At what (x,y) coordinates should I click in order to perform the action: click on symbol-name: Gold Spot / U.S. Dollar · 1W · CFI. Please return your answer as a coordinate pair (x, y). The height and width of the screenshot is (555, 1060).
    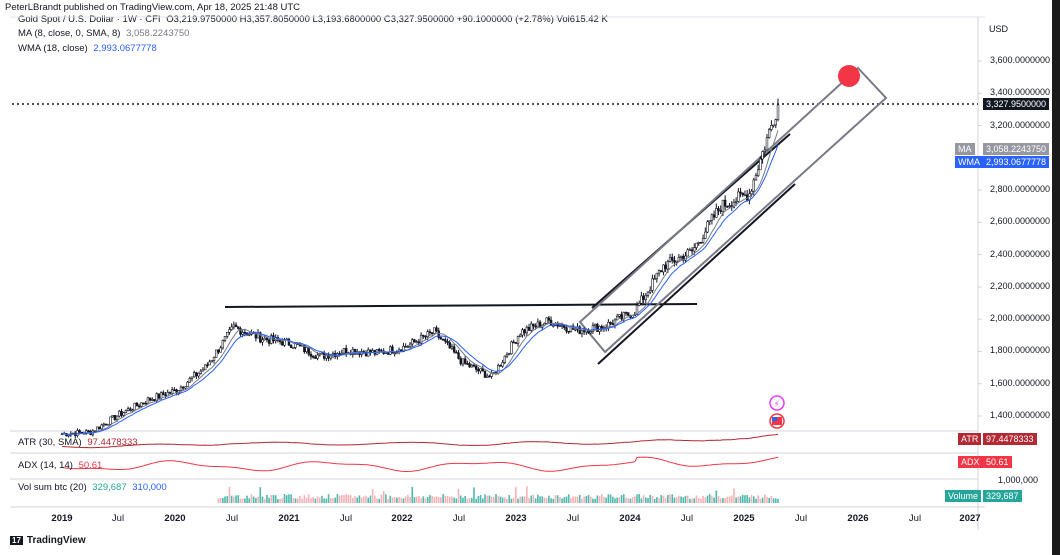
    Looking at the image, I should click on (89, 19).